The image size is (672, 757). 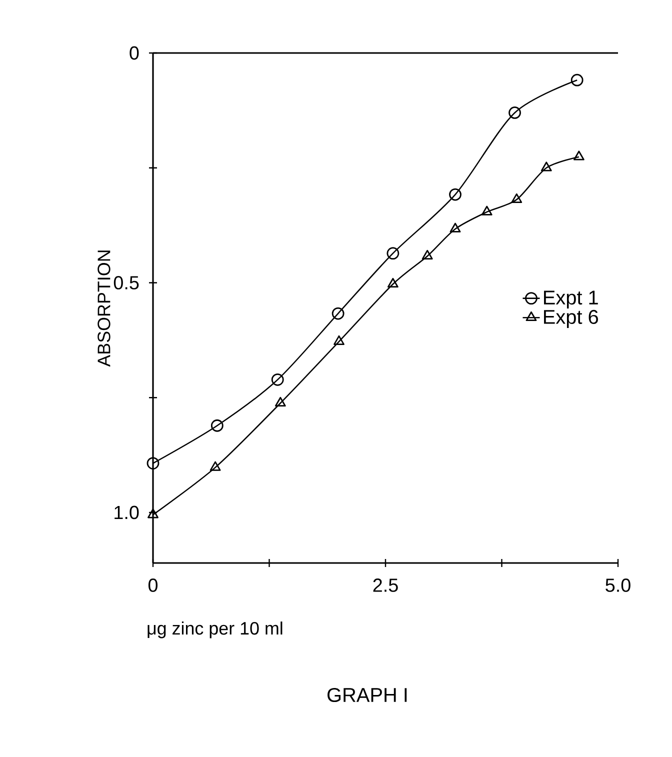 I want to click on x-tick-label: 2.5, so click(x=385, y=585).